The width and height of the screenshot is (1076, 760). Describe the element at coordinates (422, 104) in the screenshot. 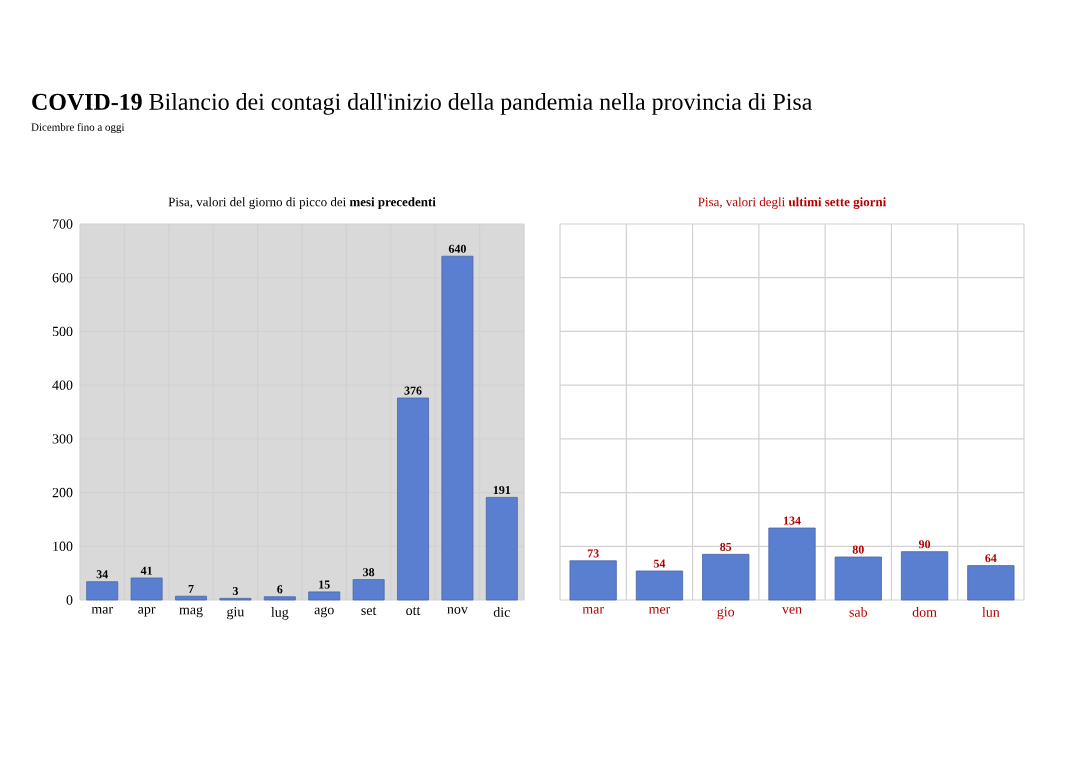

I see `text: COVID-19 Bilancio dei contagi dall'inizio della pandemia nella provincia di Pisa` at that location.